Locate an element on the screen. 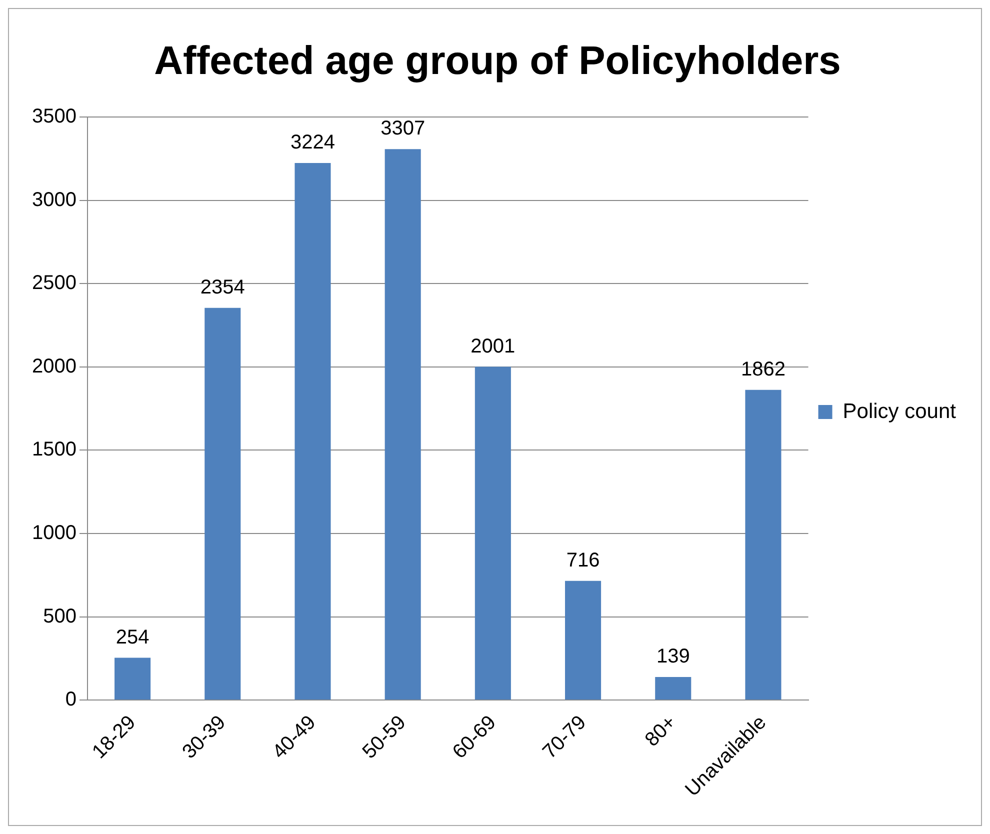  data-label: 3307 is located at coordinates (403, 129).